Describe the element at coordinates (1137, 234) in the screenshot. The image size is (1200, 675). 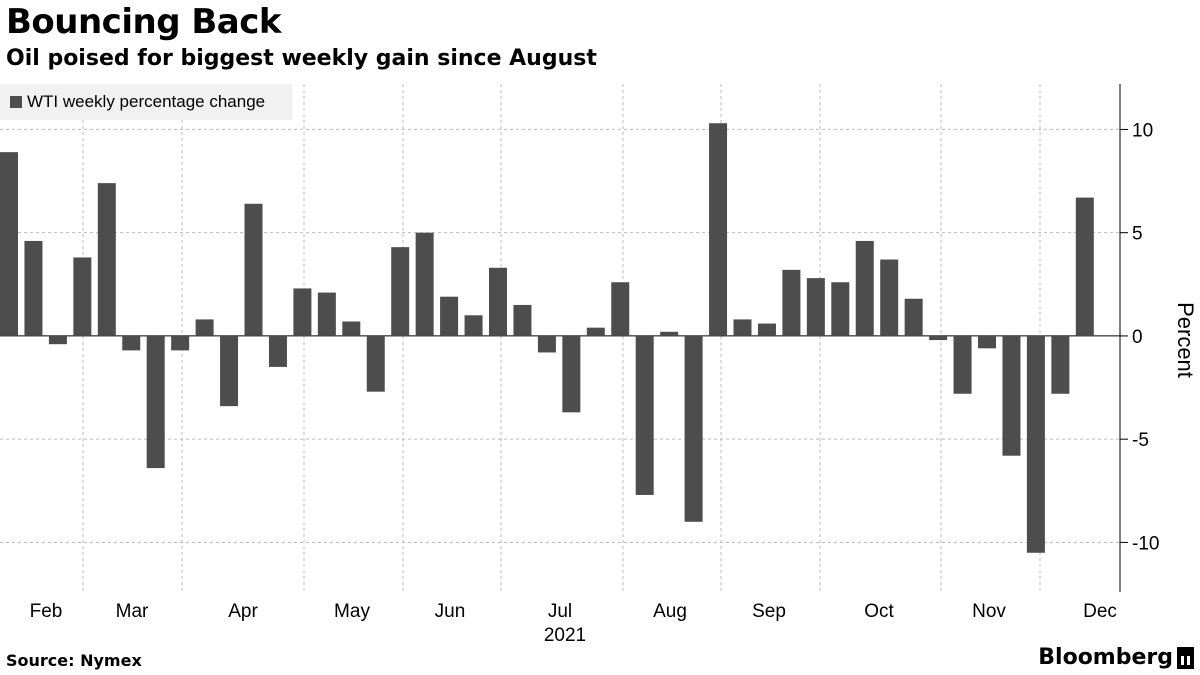
I see `y-tick-label: 5` at that location.